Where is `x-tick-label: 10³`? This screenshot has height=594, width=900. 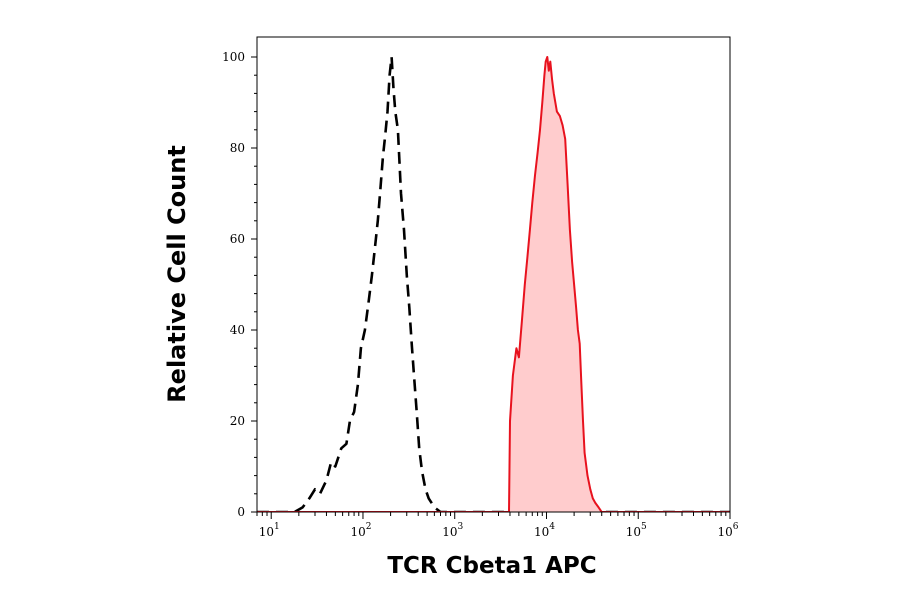
x-tick-label: 10³ is located at coordinates (452, 530).